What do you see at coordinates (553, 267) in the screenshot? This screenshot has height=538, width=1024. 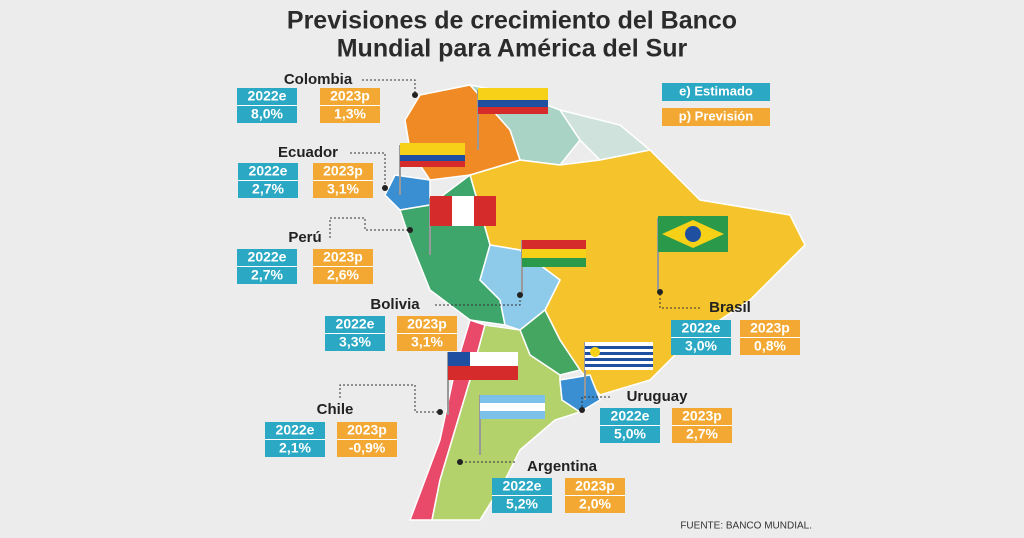 I see `flag-bolivia` at bounding box center [553, 267].